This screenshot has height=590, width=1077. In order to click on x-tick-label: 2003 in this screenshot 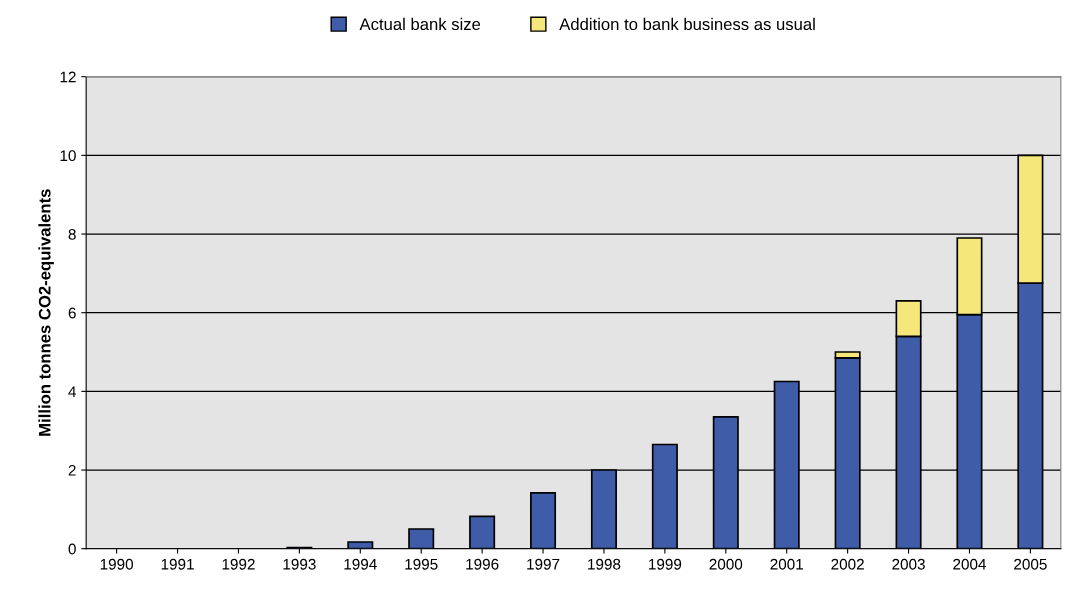, I will do `click(908, 564)`.